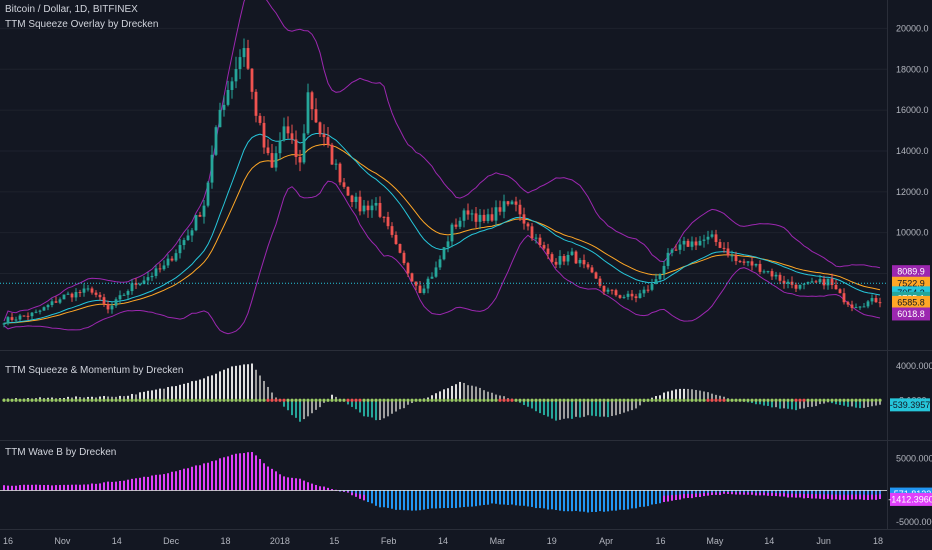 The image size is (932, 550). Describe the element at coordinates (552, 541) in the screenshot. I see `time-tick-label: 19` at that location.